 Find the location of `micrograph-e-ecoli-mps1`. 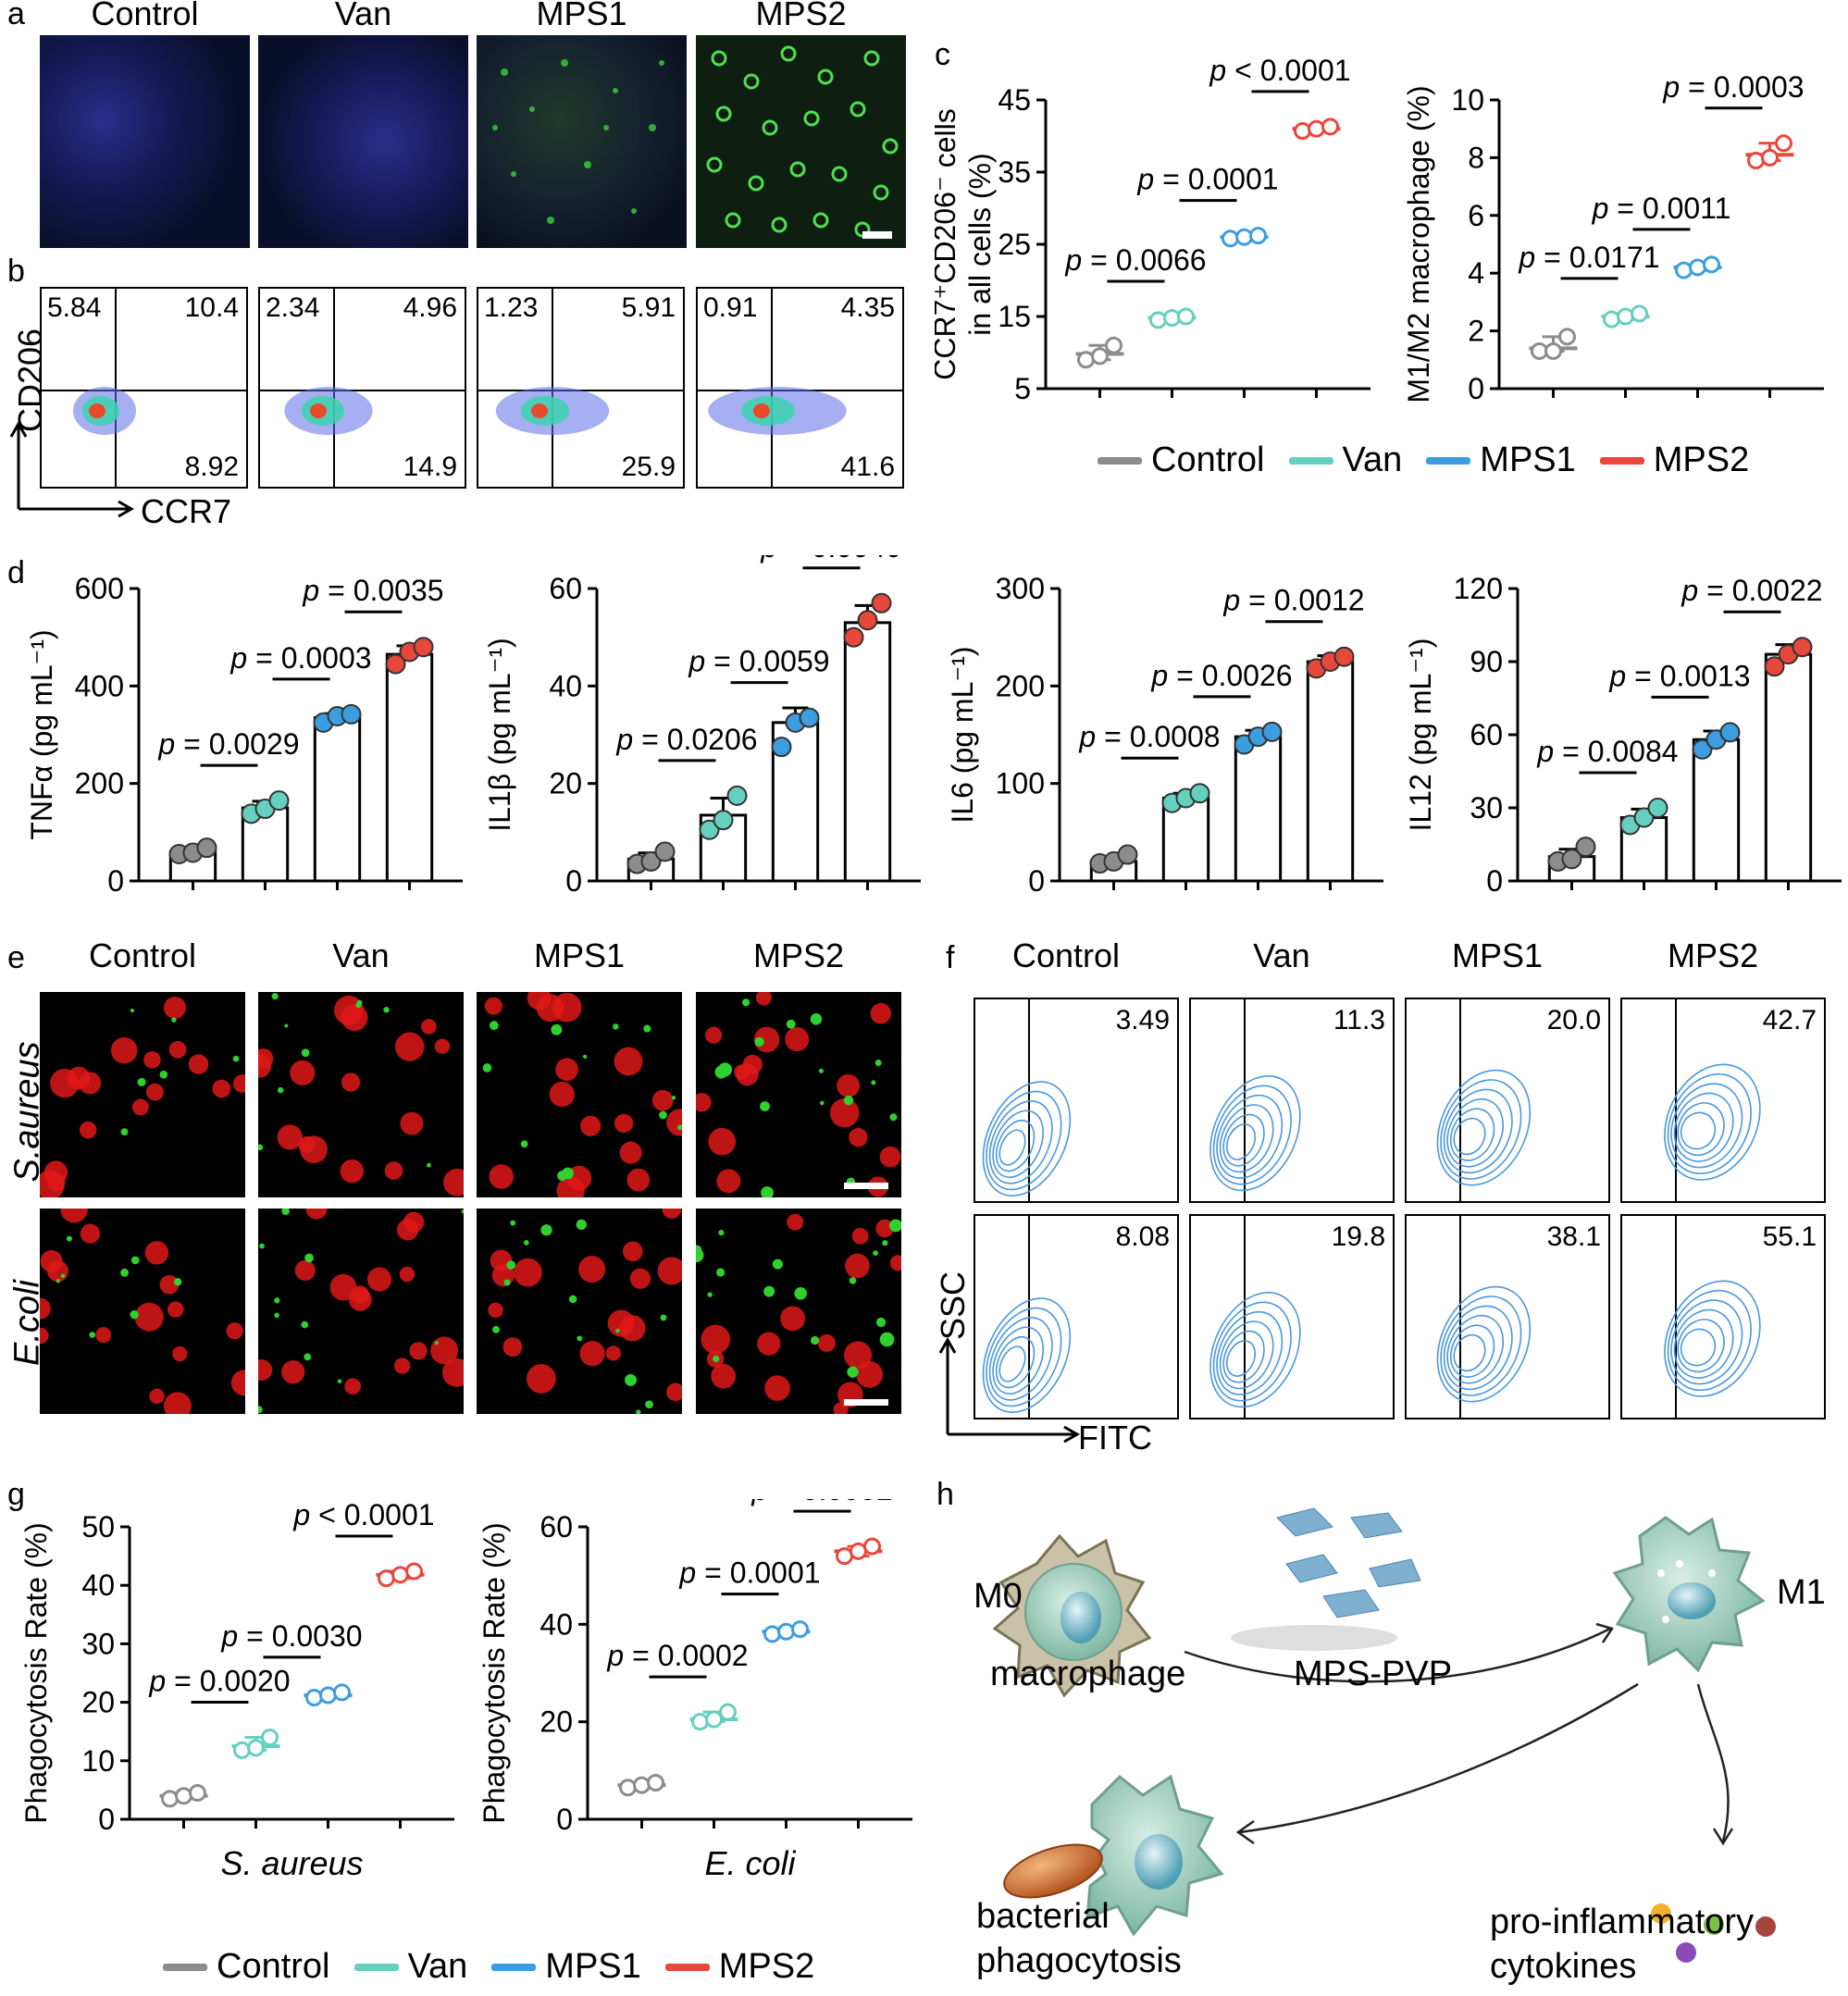

micrograph-e-ecoli-mps1 is located at coordinates (579, 1311).